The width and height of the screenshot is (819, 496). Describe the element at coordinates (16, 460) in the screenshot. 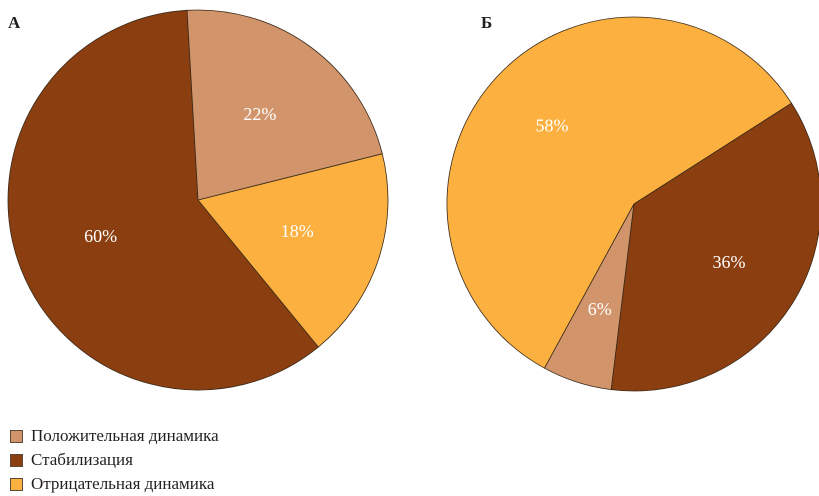

I see `legend-swatch-stabilization` at that location.